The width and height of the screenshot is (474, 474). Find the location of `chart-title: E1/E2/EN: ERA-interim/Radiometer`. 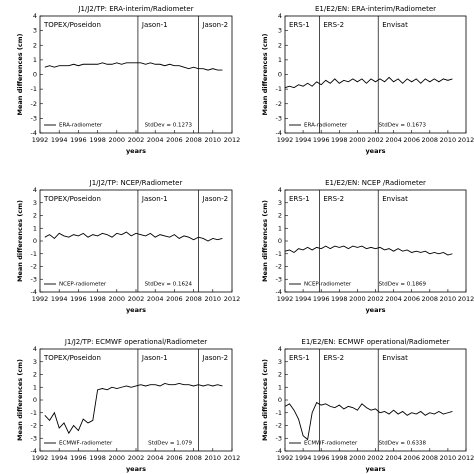

chart-title: E1/E2/EN: ERA-interim/Radiometer is located at coordinates (375, 9).